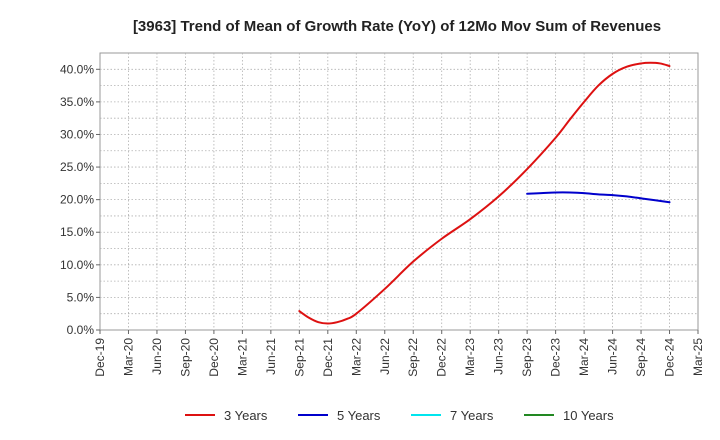 The image size is (720, 440). I want to click on y-tick-label: 25.0%, so click(77, 167).